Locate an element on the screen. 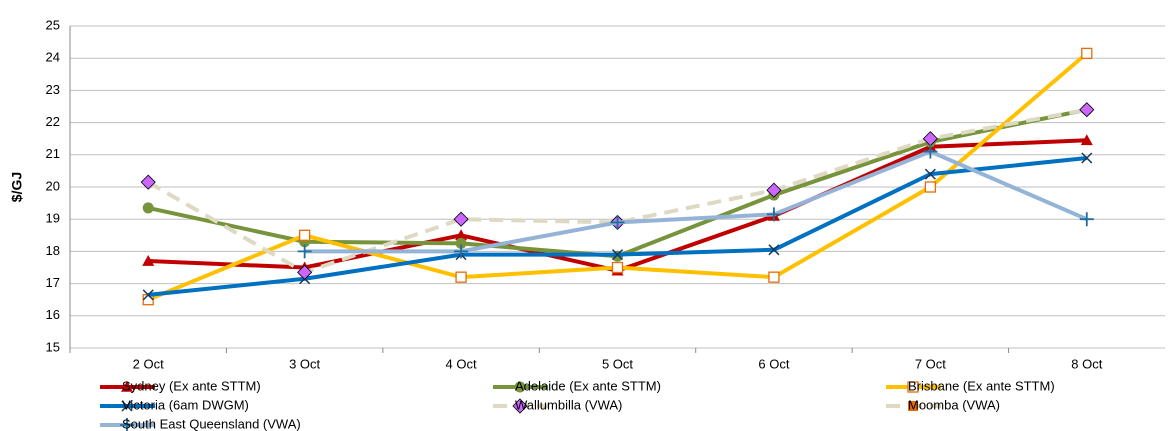  y-axis-label: $/GJ is located at coordinates (17, 187).